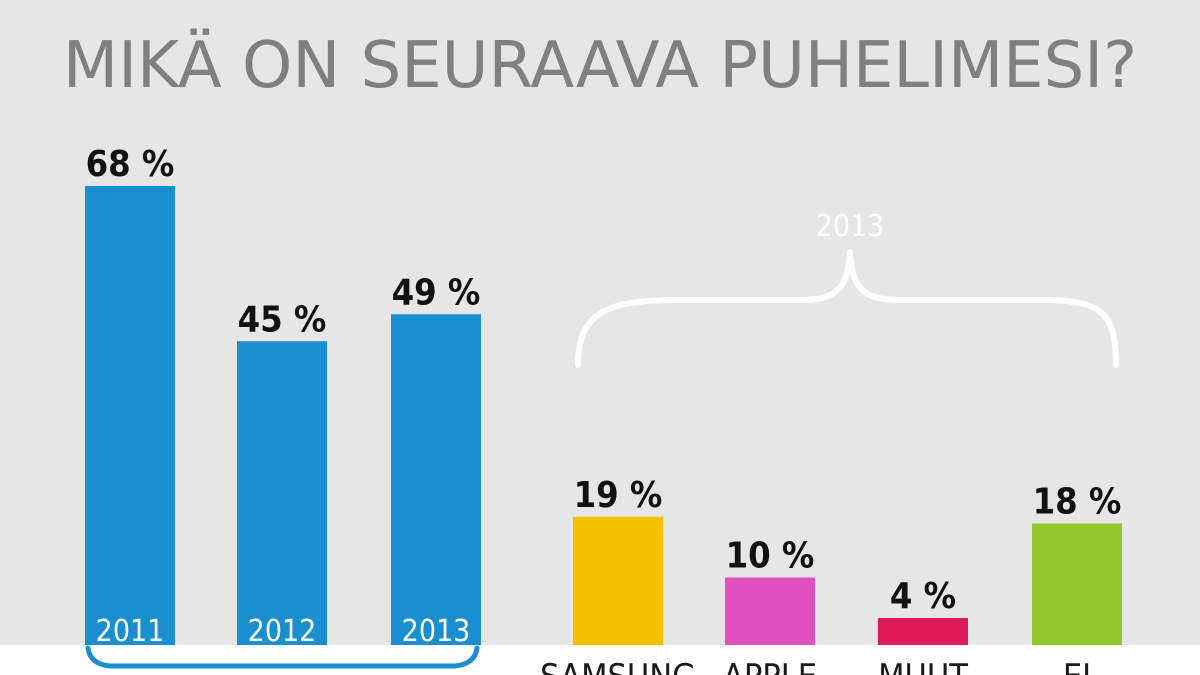 The height and width of the screenshot is (675, 1200). What do you see at coordinates (1077, 502) in the screenshot?
I see `value-label-ei: 18 %` at bounding box center [1077, 502].